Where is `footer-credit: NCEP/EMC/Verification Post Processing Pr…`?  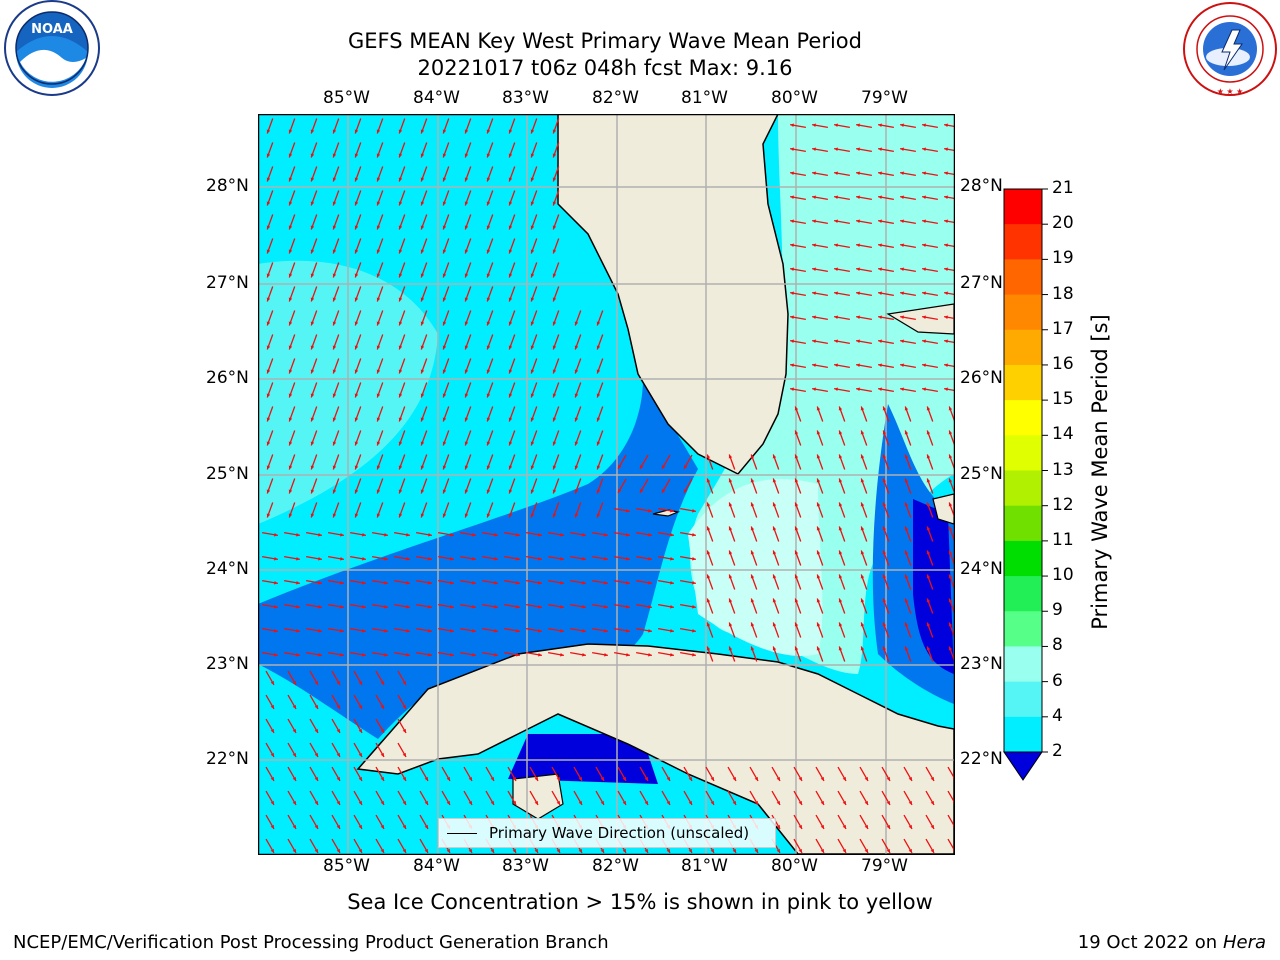 footer-credit: NCEP/EMC/Verification Post Processing Pr… is located at coordinates (311, 942).